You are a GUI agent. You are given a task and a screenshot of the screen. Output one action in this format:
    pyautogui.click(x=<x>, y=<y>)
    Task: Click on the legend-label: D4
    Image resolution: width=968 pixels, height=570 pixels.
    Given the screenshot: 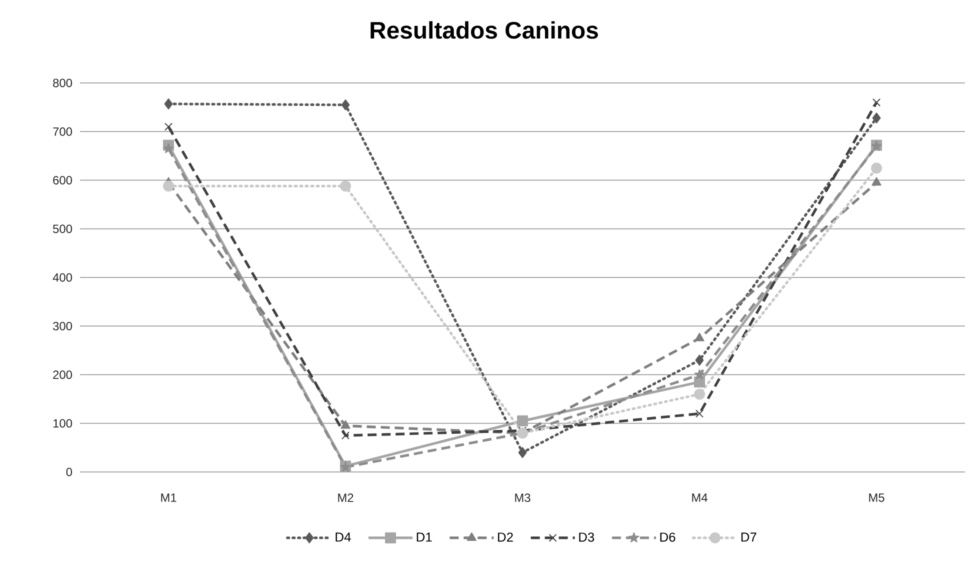 What is the action you would take?
    pyautogui.click(x=343, y=537)
    